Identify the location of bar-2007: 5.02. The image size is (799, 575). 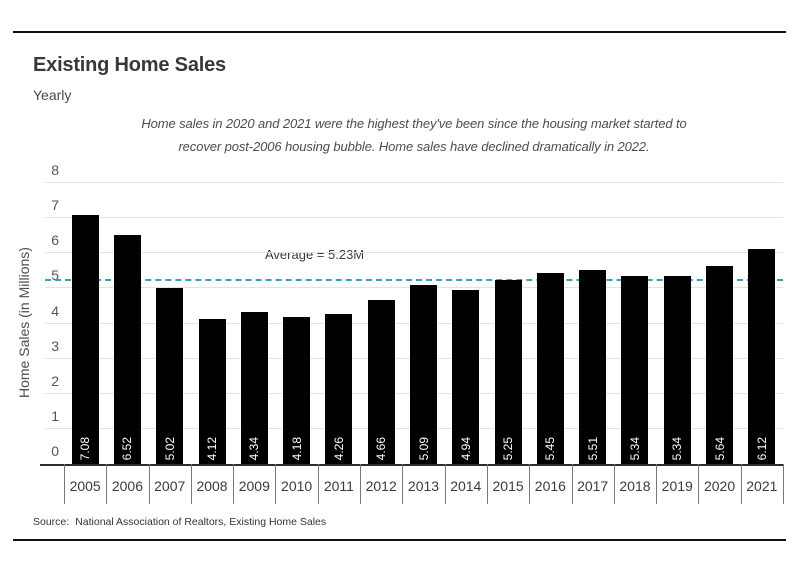
(170, 375).